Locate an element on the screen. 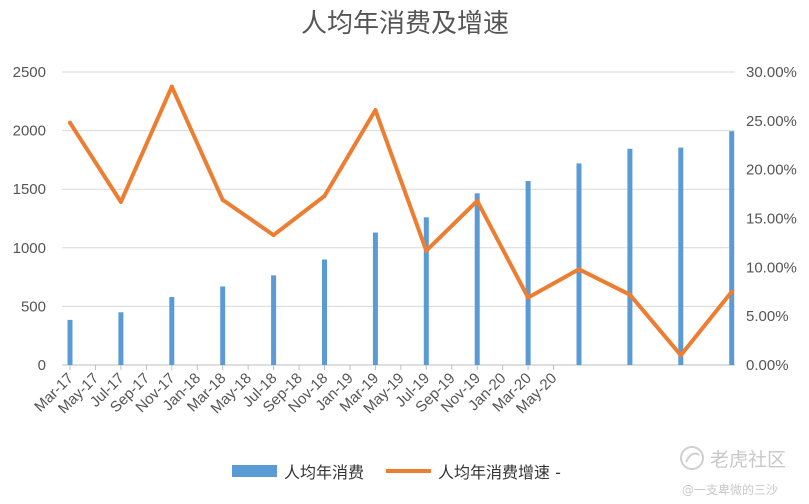  y-right-tick-label: 25.00% is located at coordinates (771, 121).